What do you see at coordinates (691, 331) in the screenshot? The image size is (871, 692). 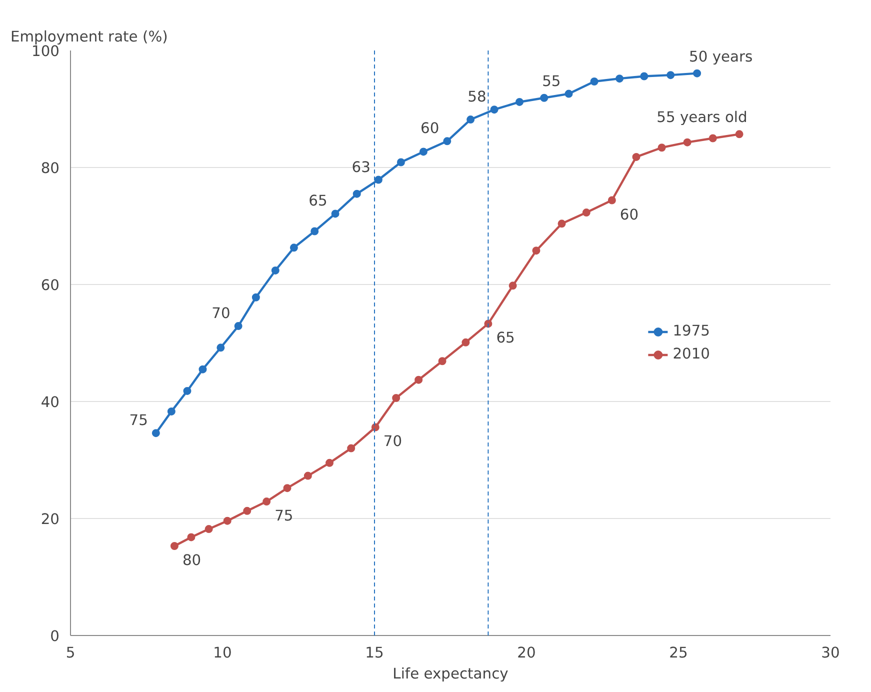 I see `legend-label: 1975` at bounding box center [691, 331].